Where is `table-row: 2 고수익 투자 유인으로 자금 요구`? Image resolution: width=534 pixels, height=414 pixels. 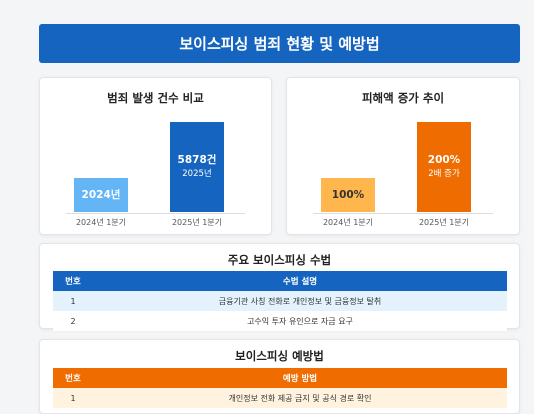
table-row: 2 고수익 투자 유인으로 자금 요구 is located at coordinates (280, 321).